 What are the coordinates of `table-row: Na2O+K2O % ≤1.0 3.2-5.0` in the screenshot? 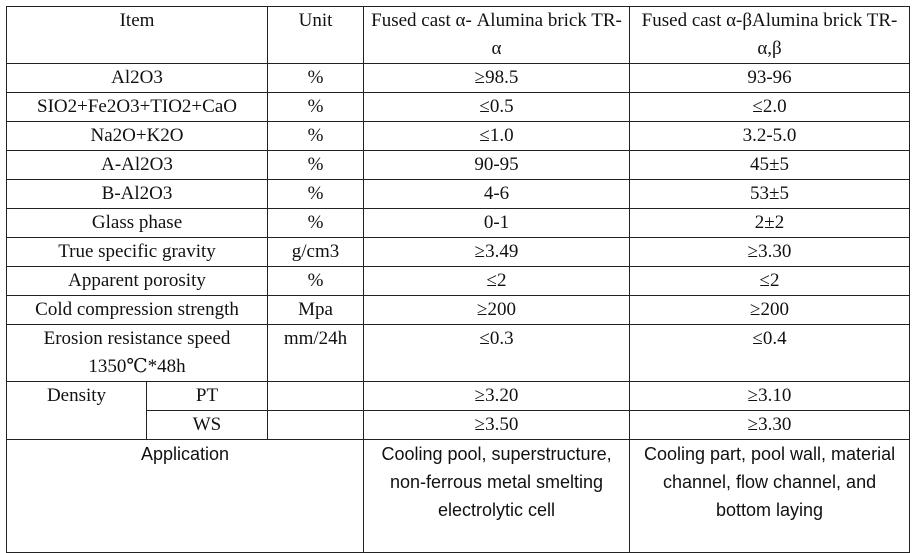 It's located at (458, 136).